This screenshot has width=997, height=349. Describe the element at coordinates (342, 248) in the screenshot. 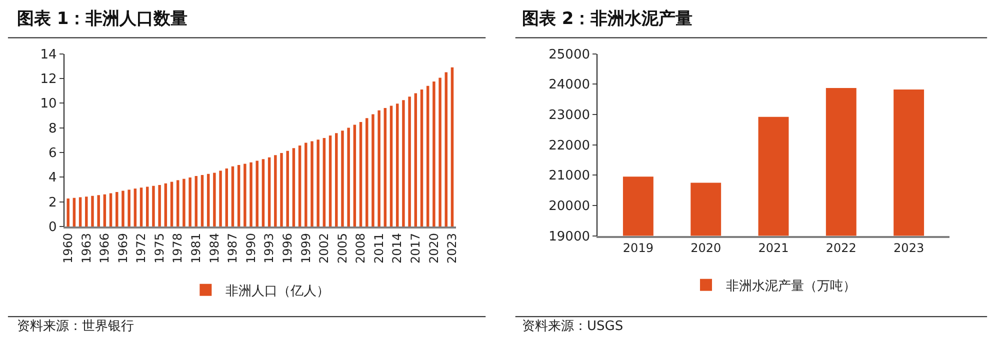

I see `x-tick-label: 2005` at that location.